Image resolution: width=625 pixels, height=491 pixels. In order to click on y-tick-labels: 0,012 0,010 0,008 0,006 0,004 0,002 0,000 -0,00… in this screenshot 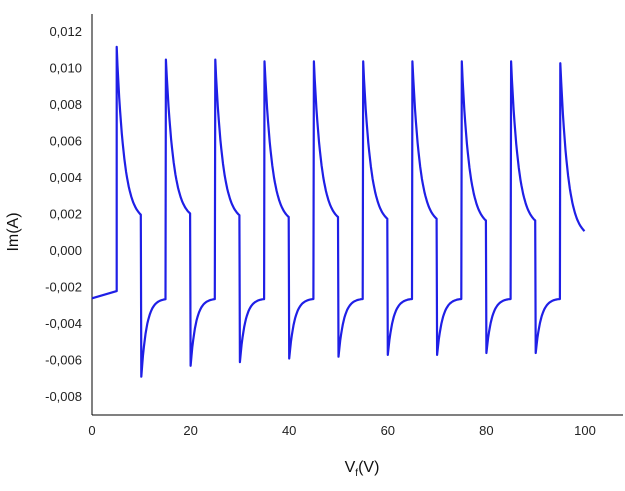, I will do `click(63, 214)`.